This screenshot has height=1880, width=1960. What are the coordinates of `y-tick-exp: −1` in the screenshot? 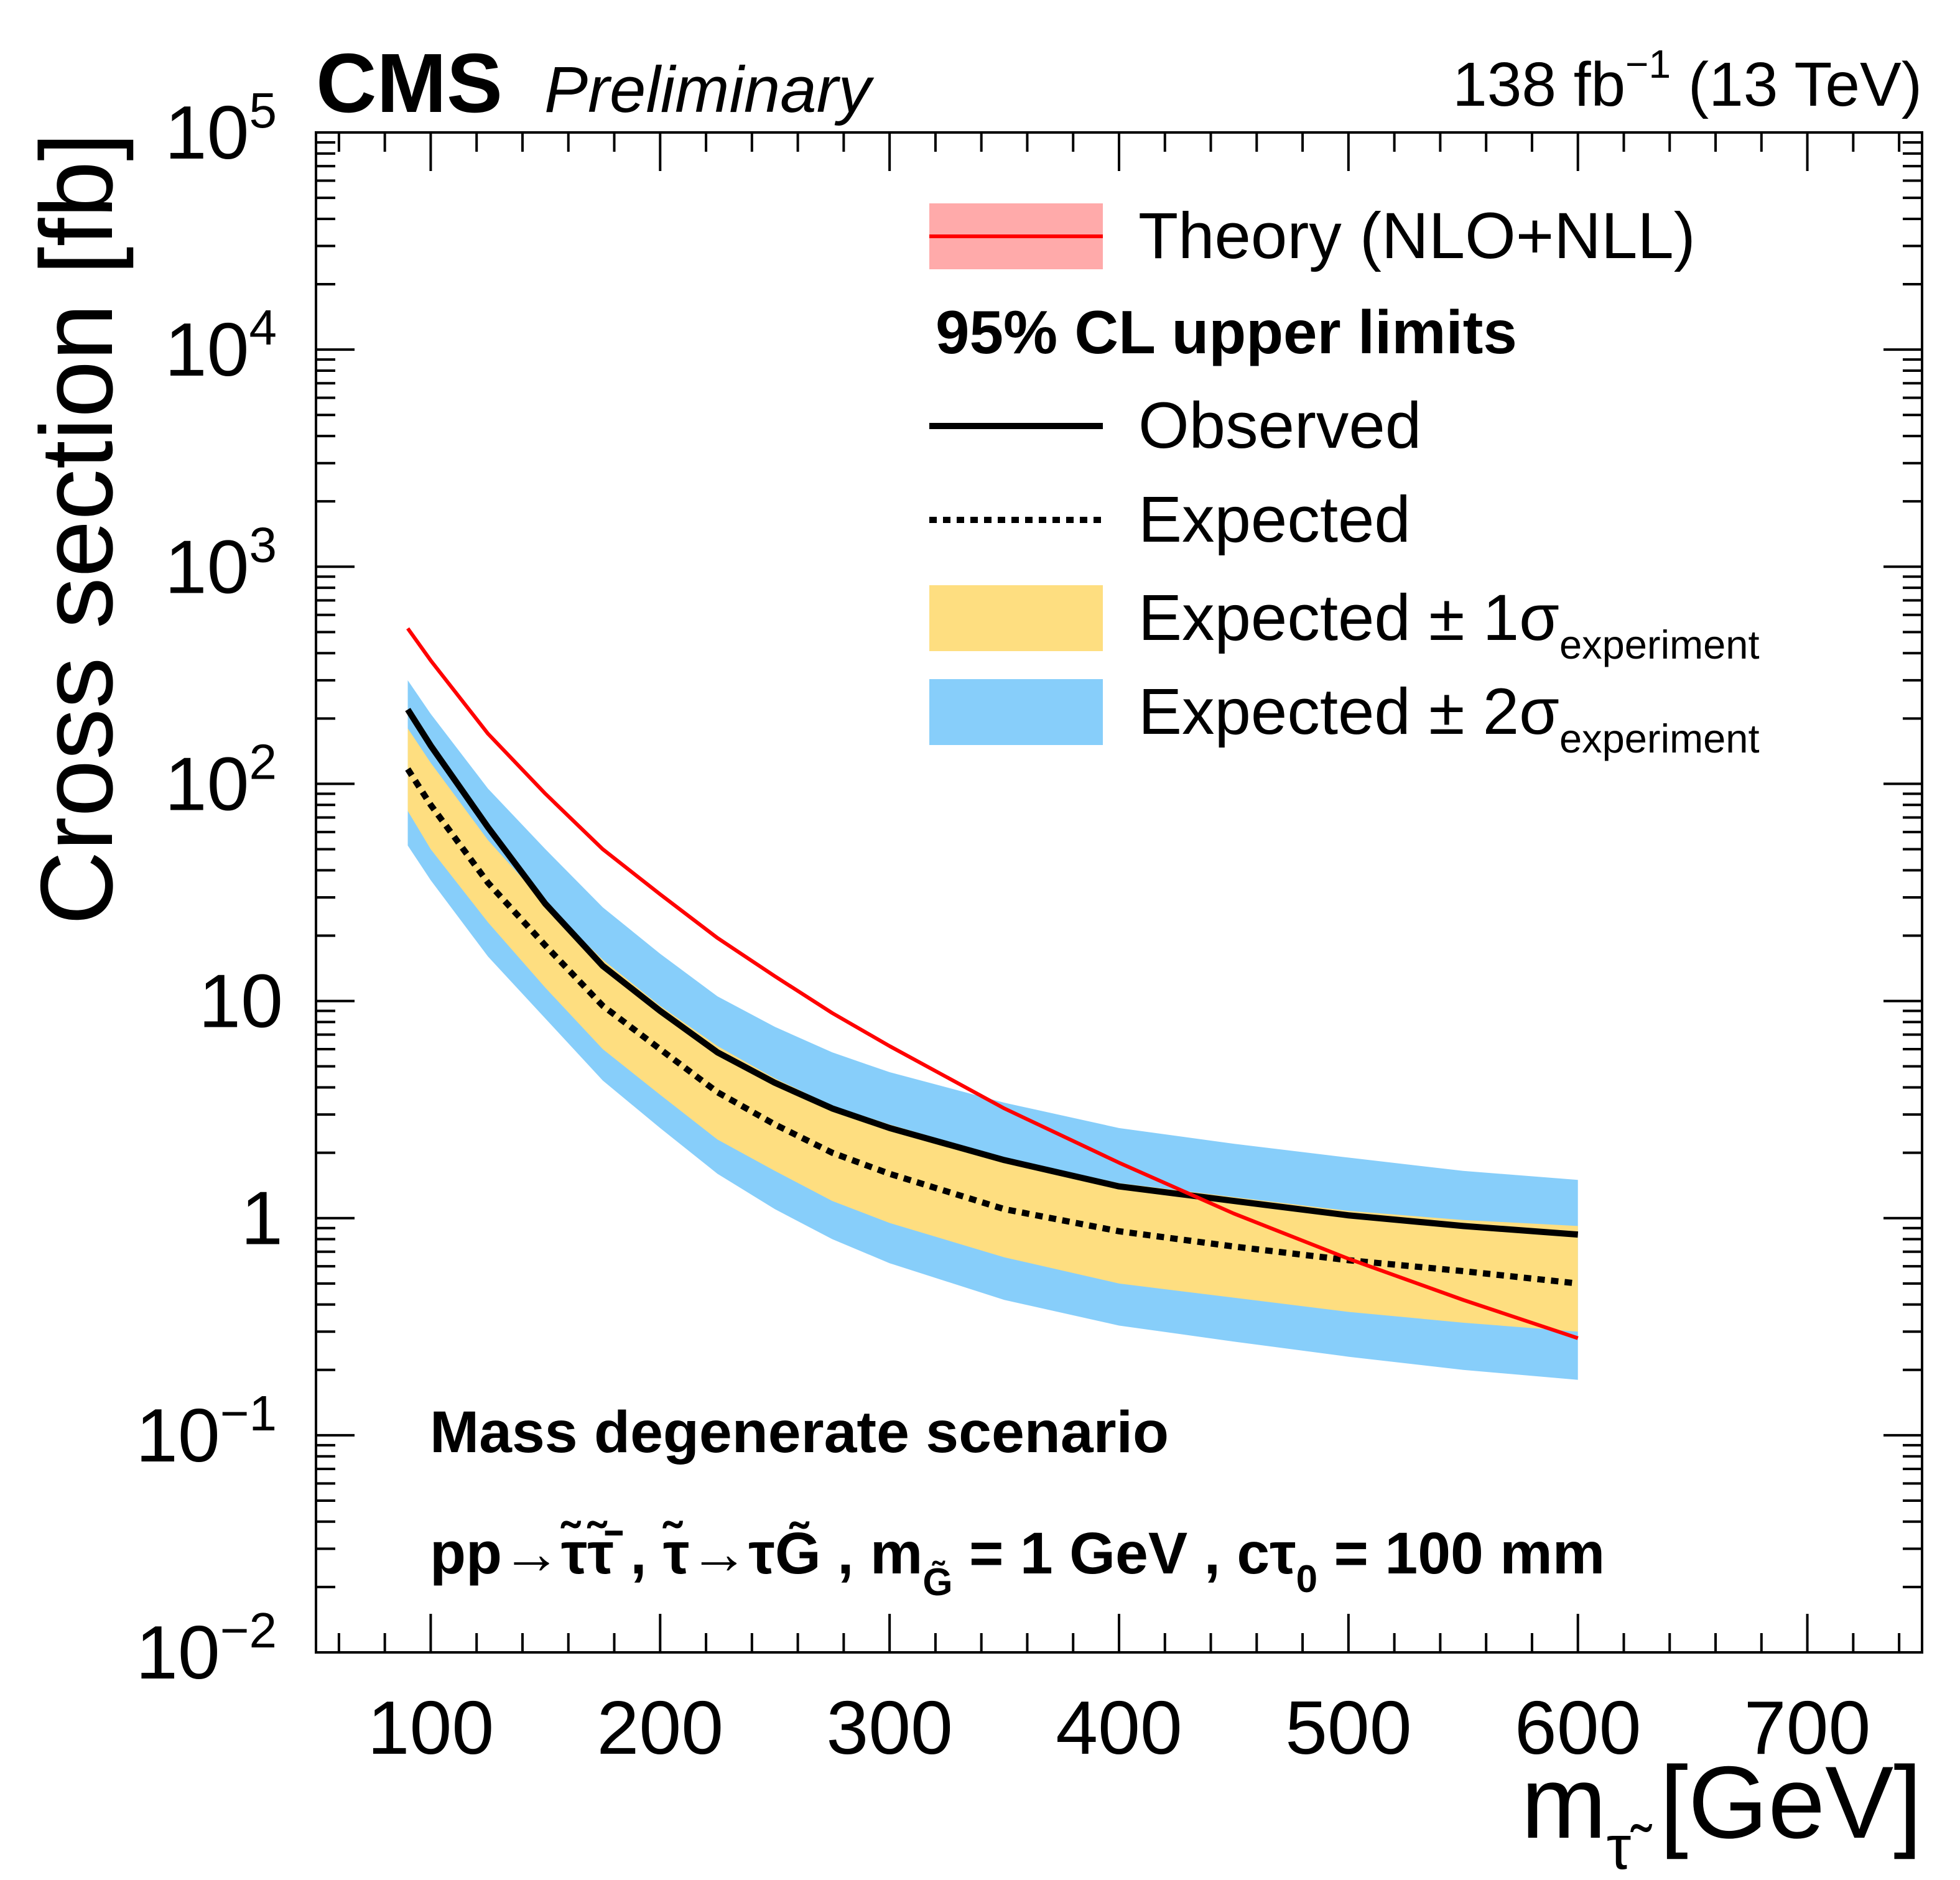 It's located at (248, 1414).